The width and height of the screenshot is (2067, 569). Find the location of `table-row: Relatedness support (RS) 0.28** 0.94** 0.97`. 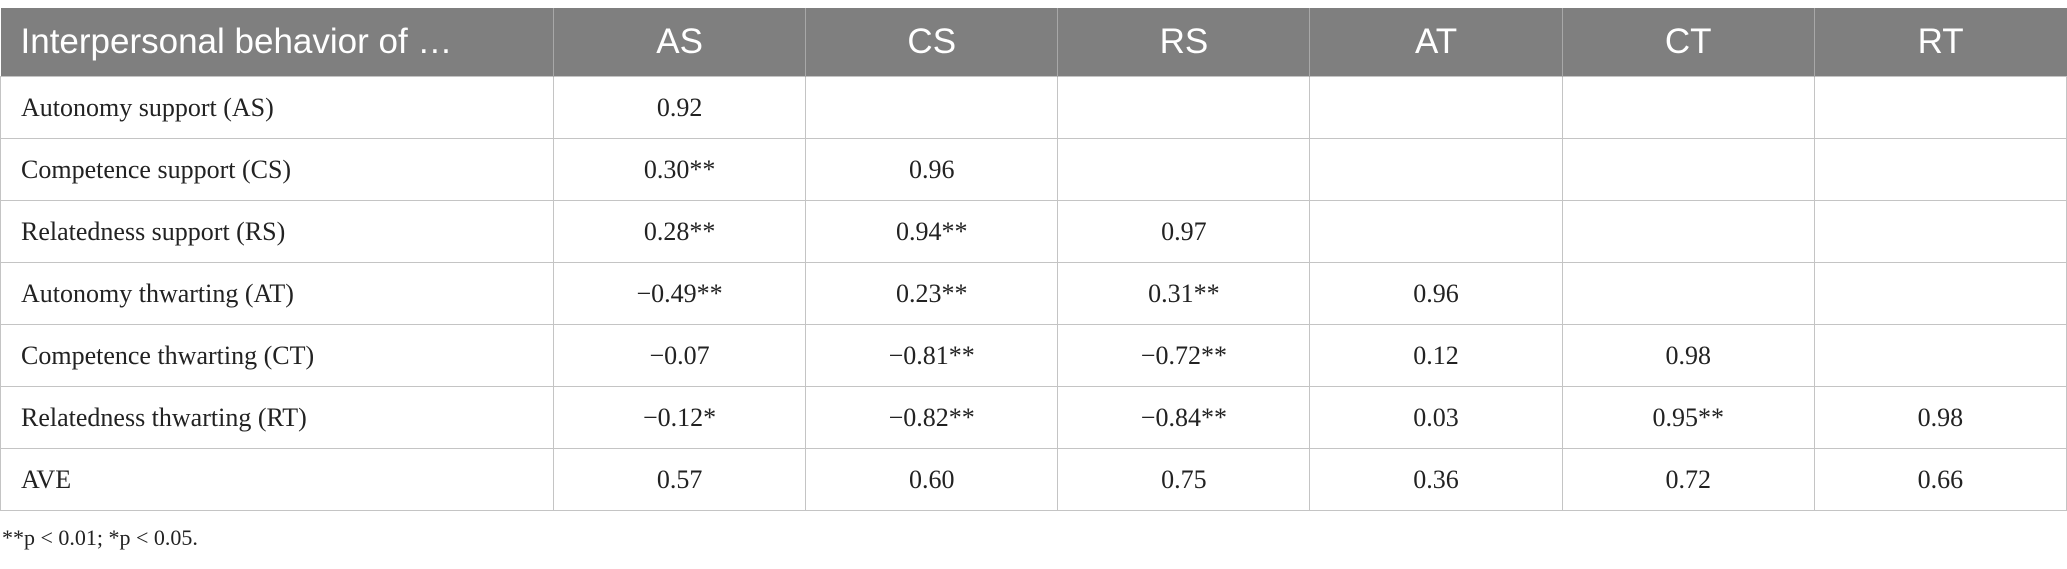

table-row: Relatedness support (RS) 0.28** 0.94** 0.97 is located at coordinates (1033, 231).